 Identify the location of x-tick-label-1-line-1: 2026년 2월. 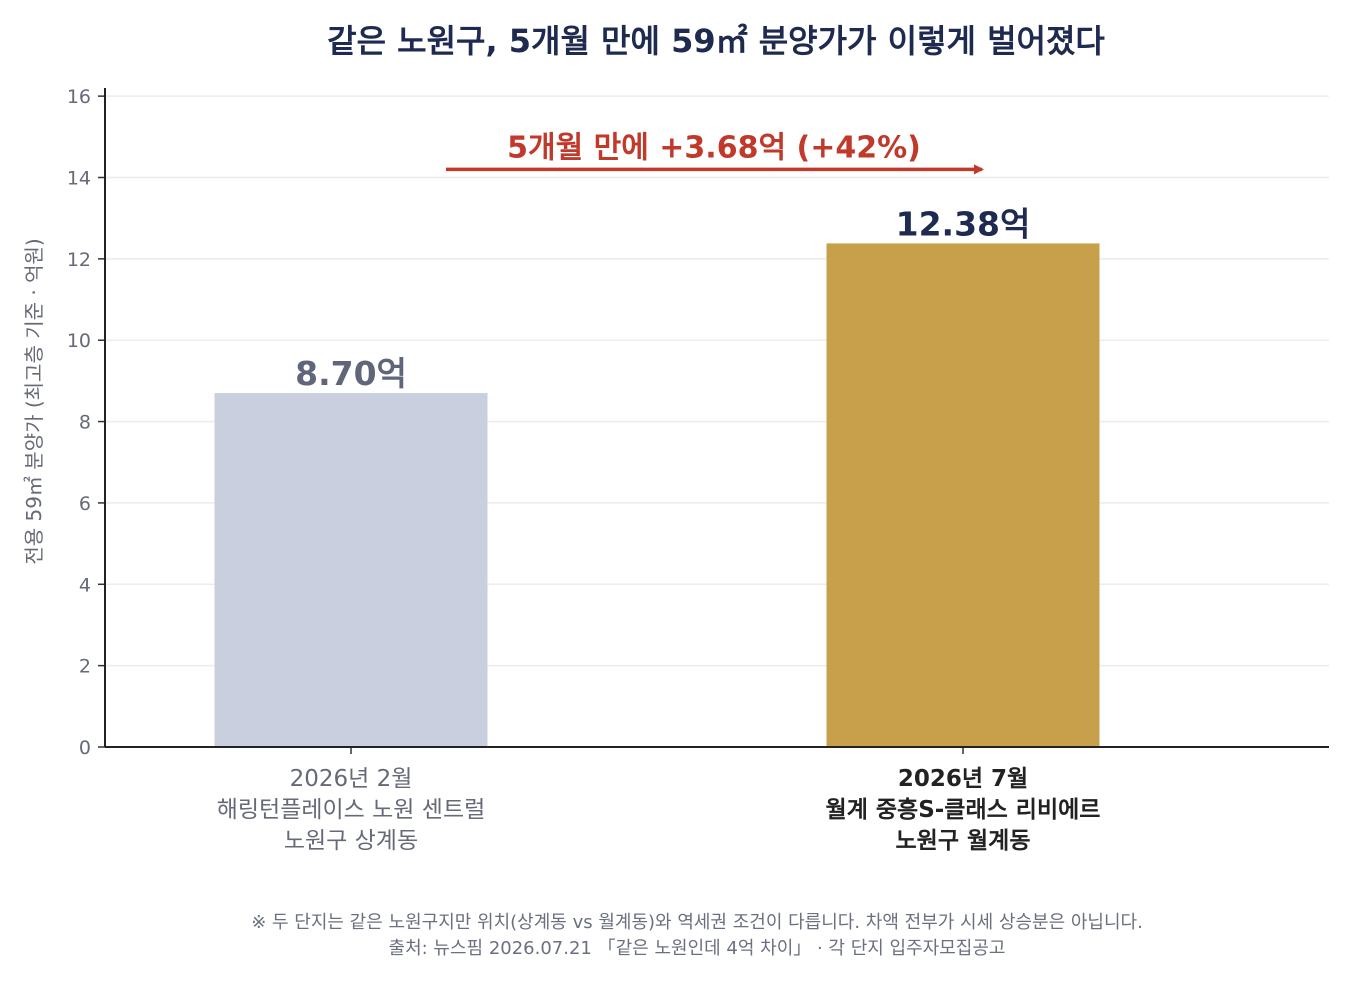
(351, 779).